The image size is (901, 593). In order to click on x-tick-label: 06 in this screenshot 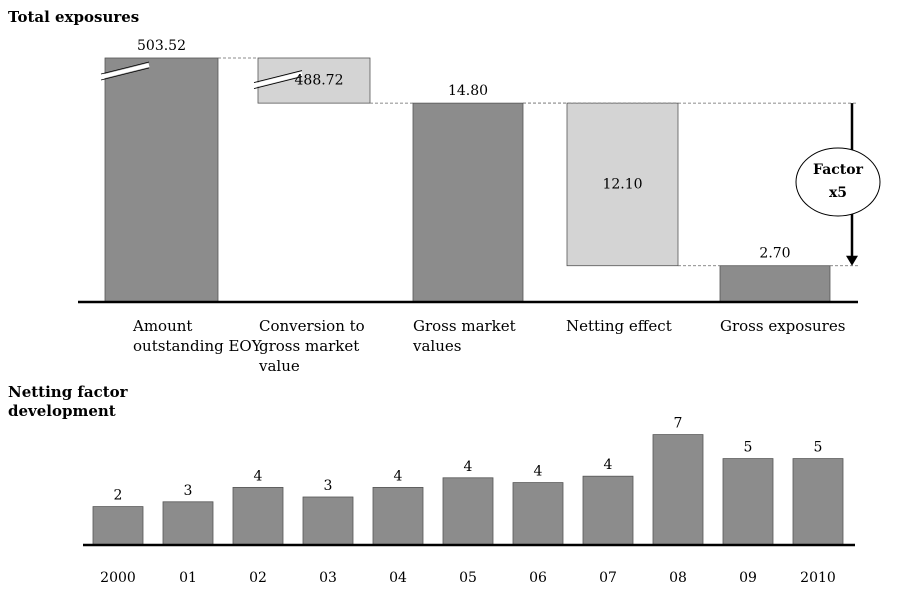, I will do `click(538, 578)`.